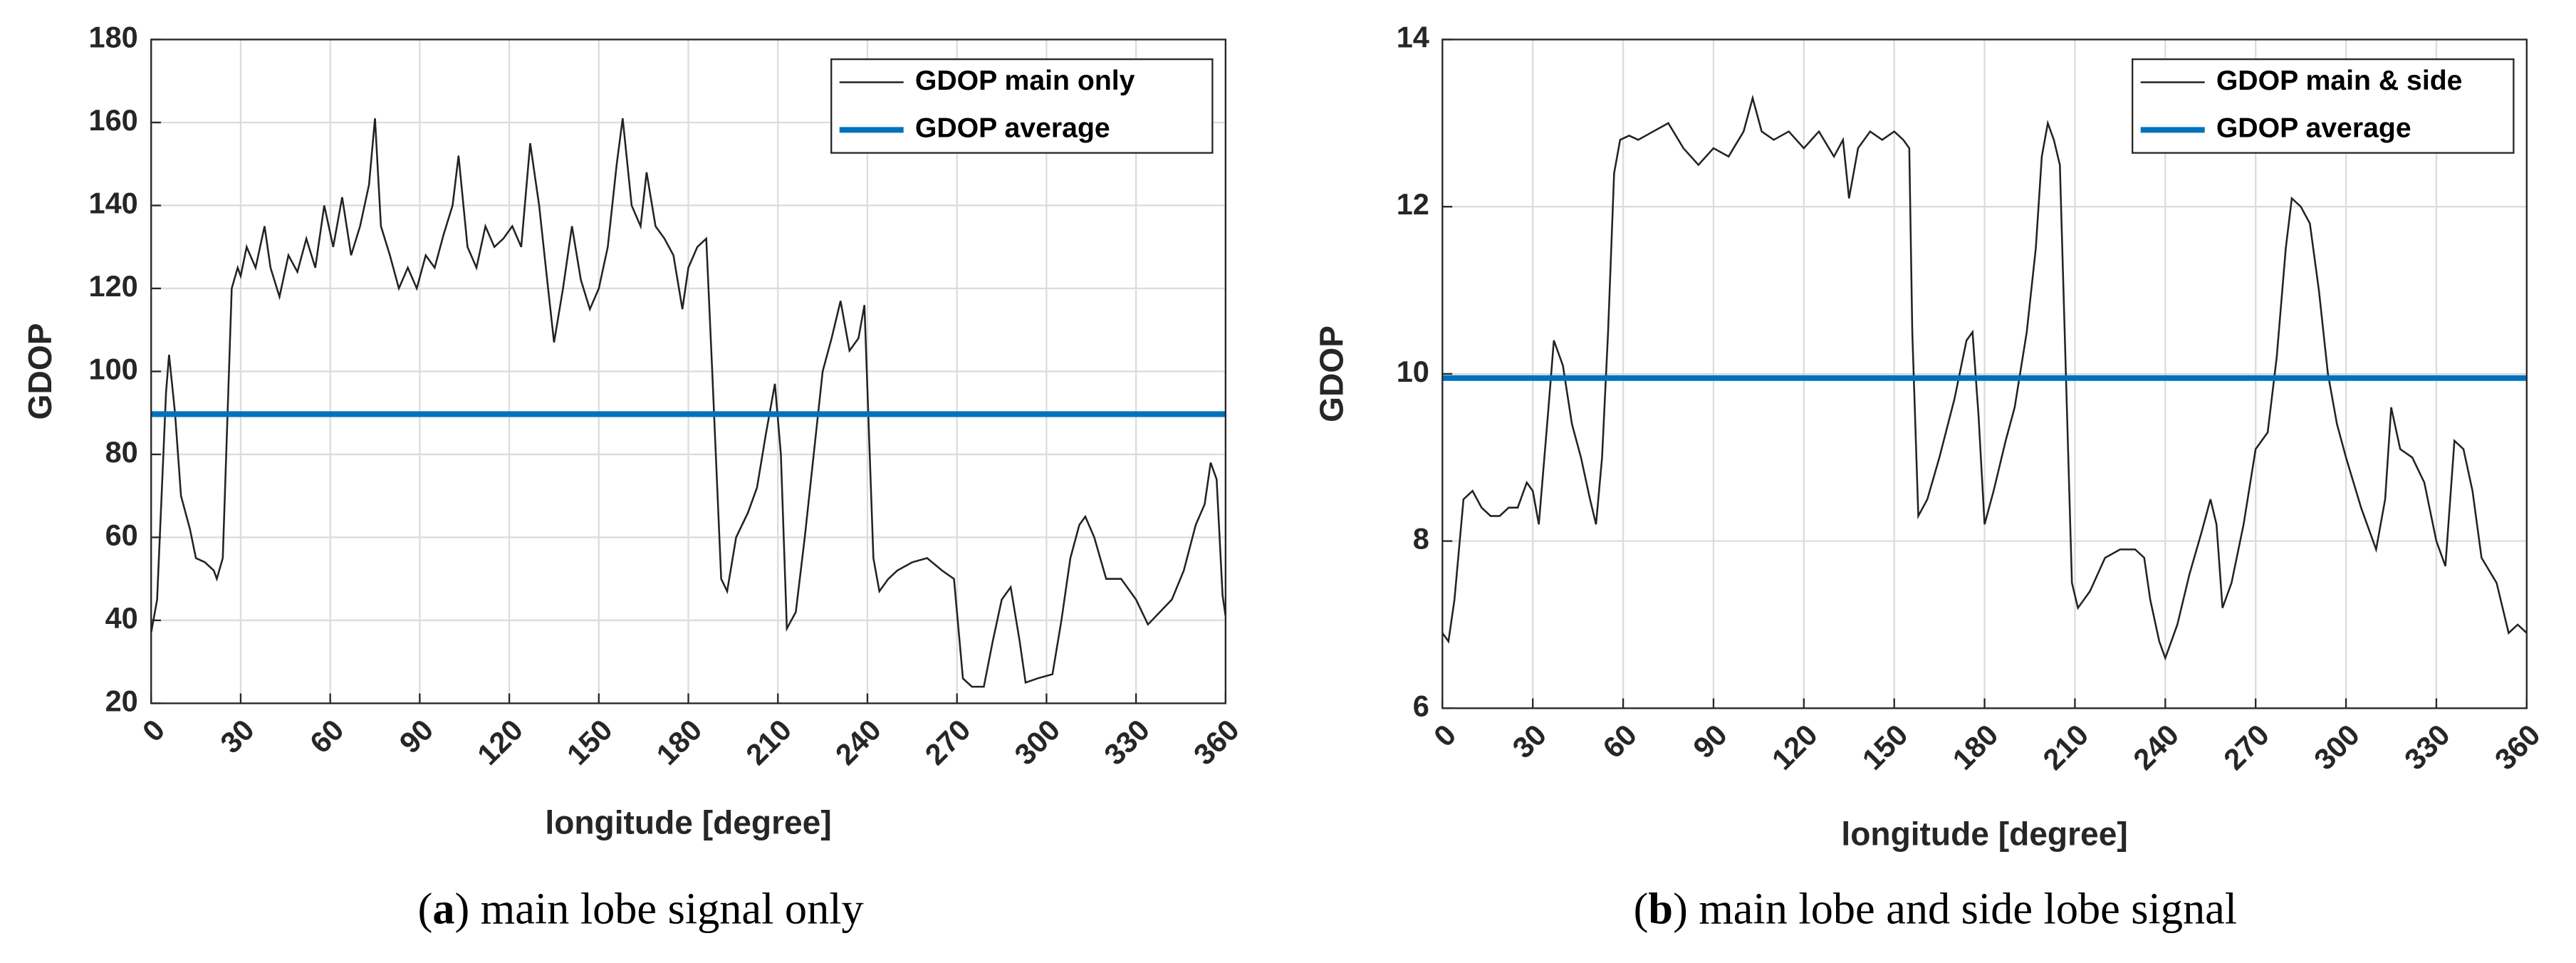 The image size is (2576, 963). Describe the element at coordinates (1955, 909) in the screenshot. I see `caption-part: ) main lobe and side lobe signal` at that location.